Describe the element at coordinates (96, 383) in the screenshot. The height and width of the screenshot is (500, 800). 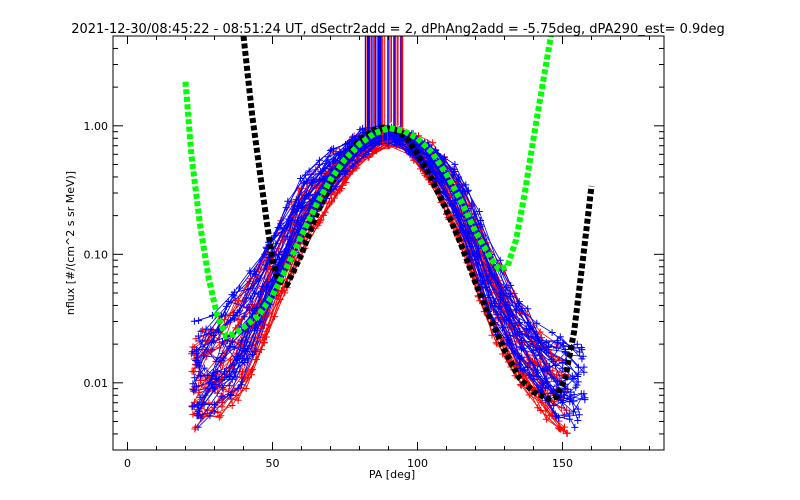
I see `y-tick-label: 0.01` at that location.